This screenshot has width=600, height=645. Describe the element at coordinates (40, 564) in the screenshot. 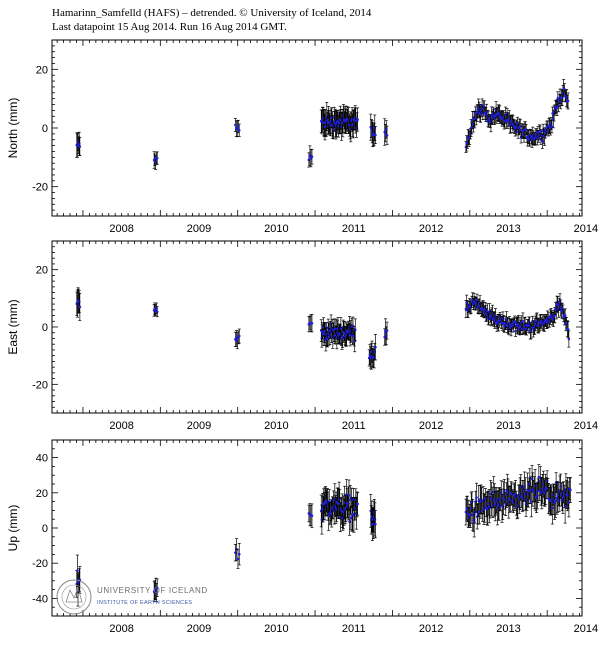

I see `up-y-tick-label: -20` at that location.